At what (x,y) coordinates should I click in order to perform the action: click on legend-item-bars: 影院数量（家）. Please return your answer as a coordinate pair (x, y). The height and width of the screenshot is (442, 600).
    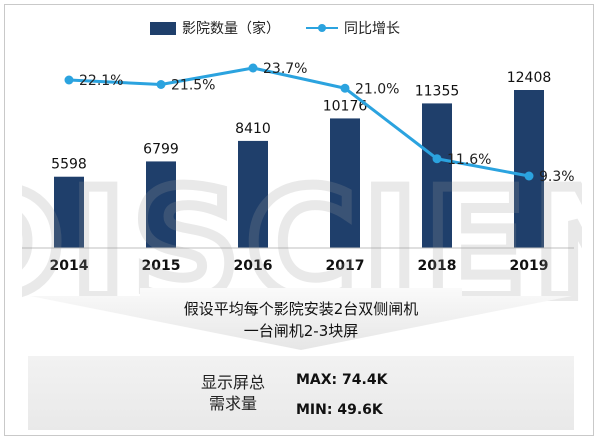
    Looking at the image, I should click on (215, 28).